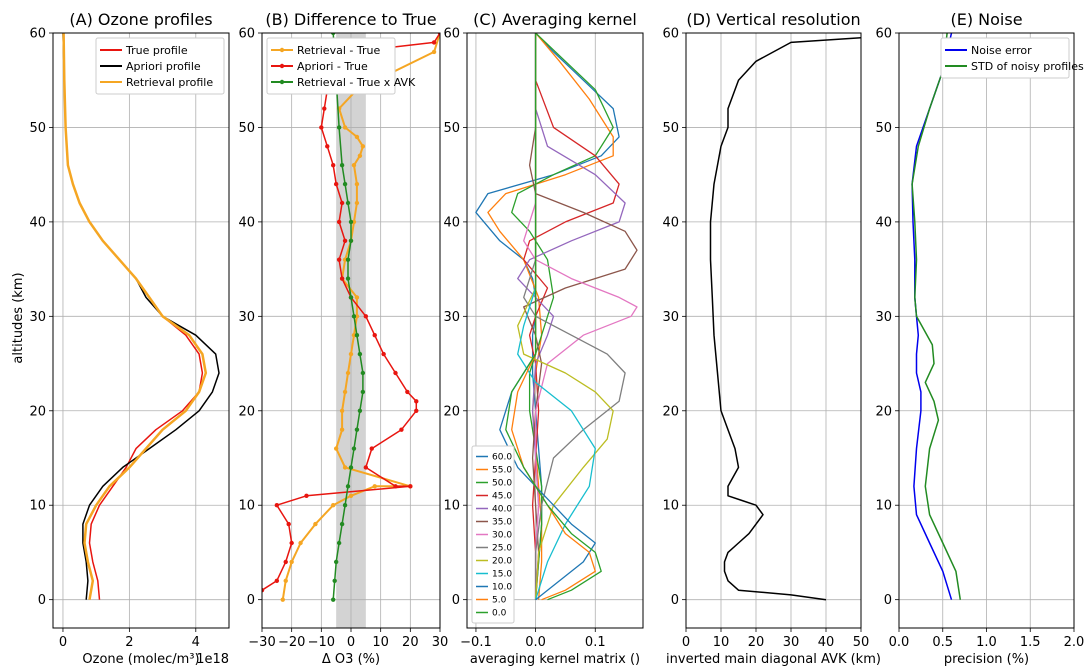  What do you see at coordinates (791, 642) in the screenshot?
I see `x-tick-label: 30` at bounding box center [791, 642].